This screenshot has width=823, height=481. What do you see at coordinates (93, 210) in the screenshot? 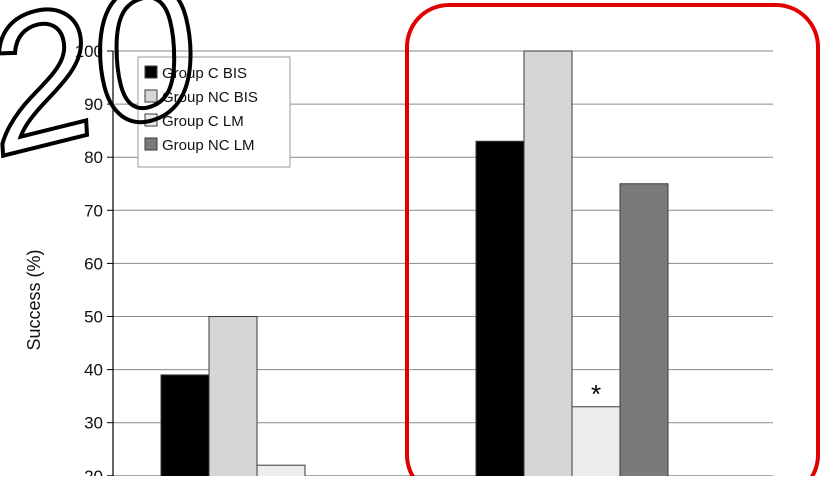
I see `y-tick-label-70: 70` at bounding box center [93, 210].